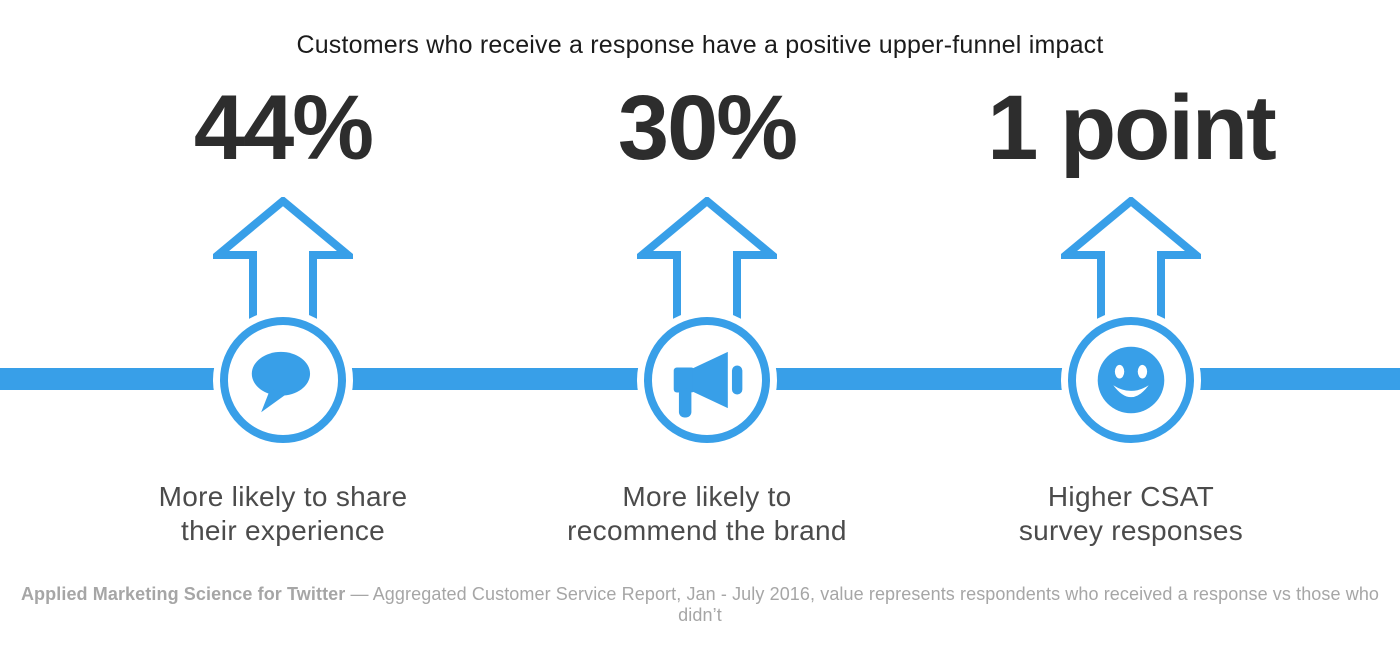 The image size is (1400, 645). I want to click on stat-caption: Higher CSAT survey responses, so click(1131, 514).